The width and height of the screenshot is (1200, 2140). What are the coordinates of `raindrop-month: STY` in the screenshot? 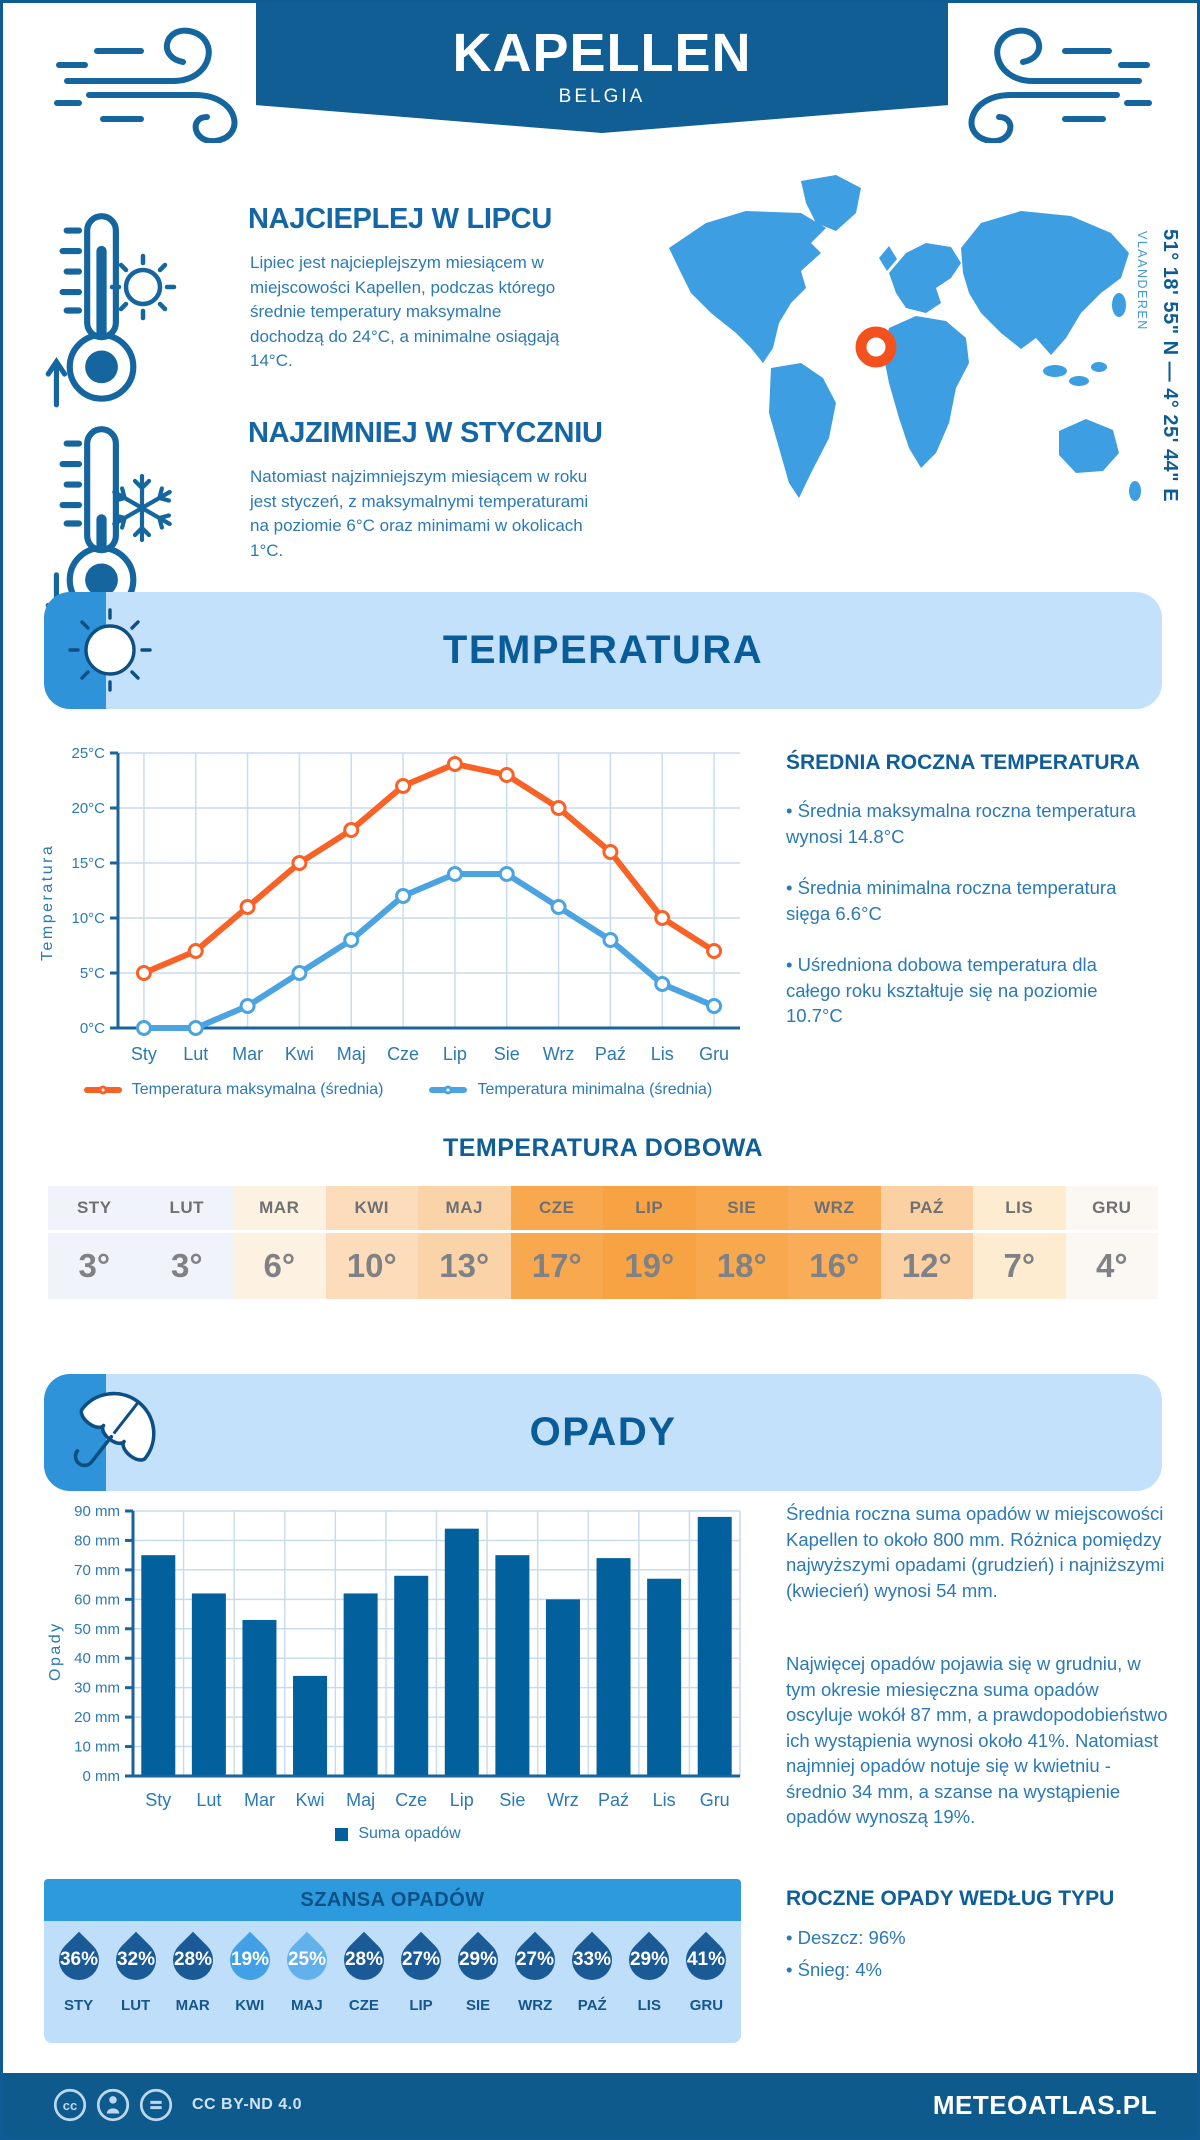 It's located at (78, 2005).